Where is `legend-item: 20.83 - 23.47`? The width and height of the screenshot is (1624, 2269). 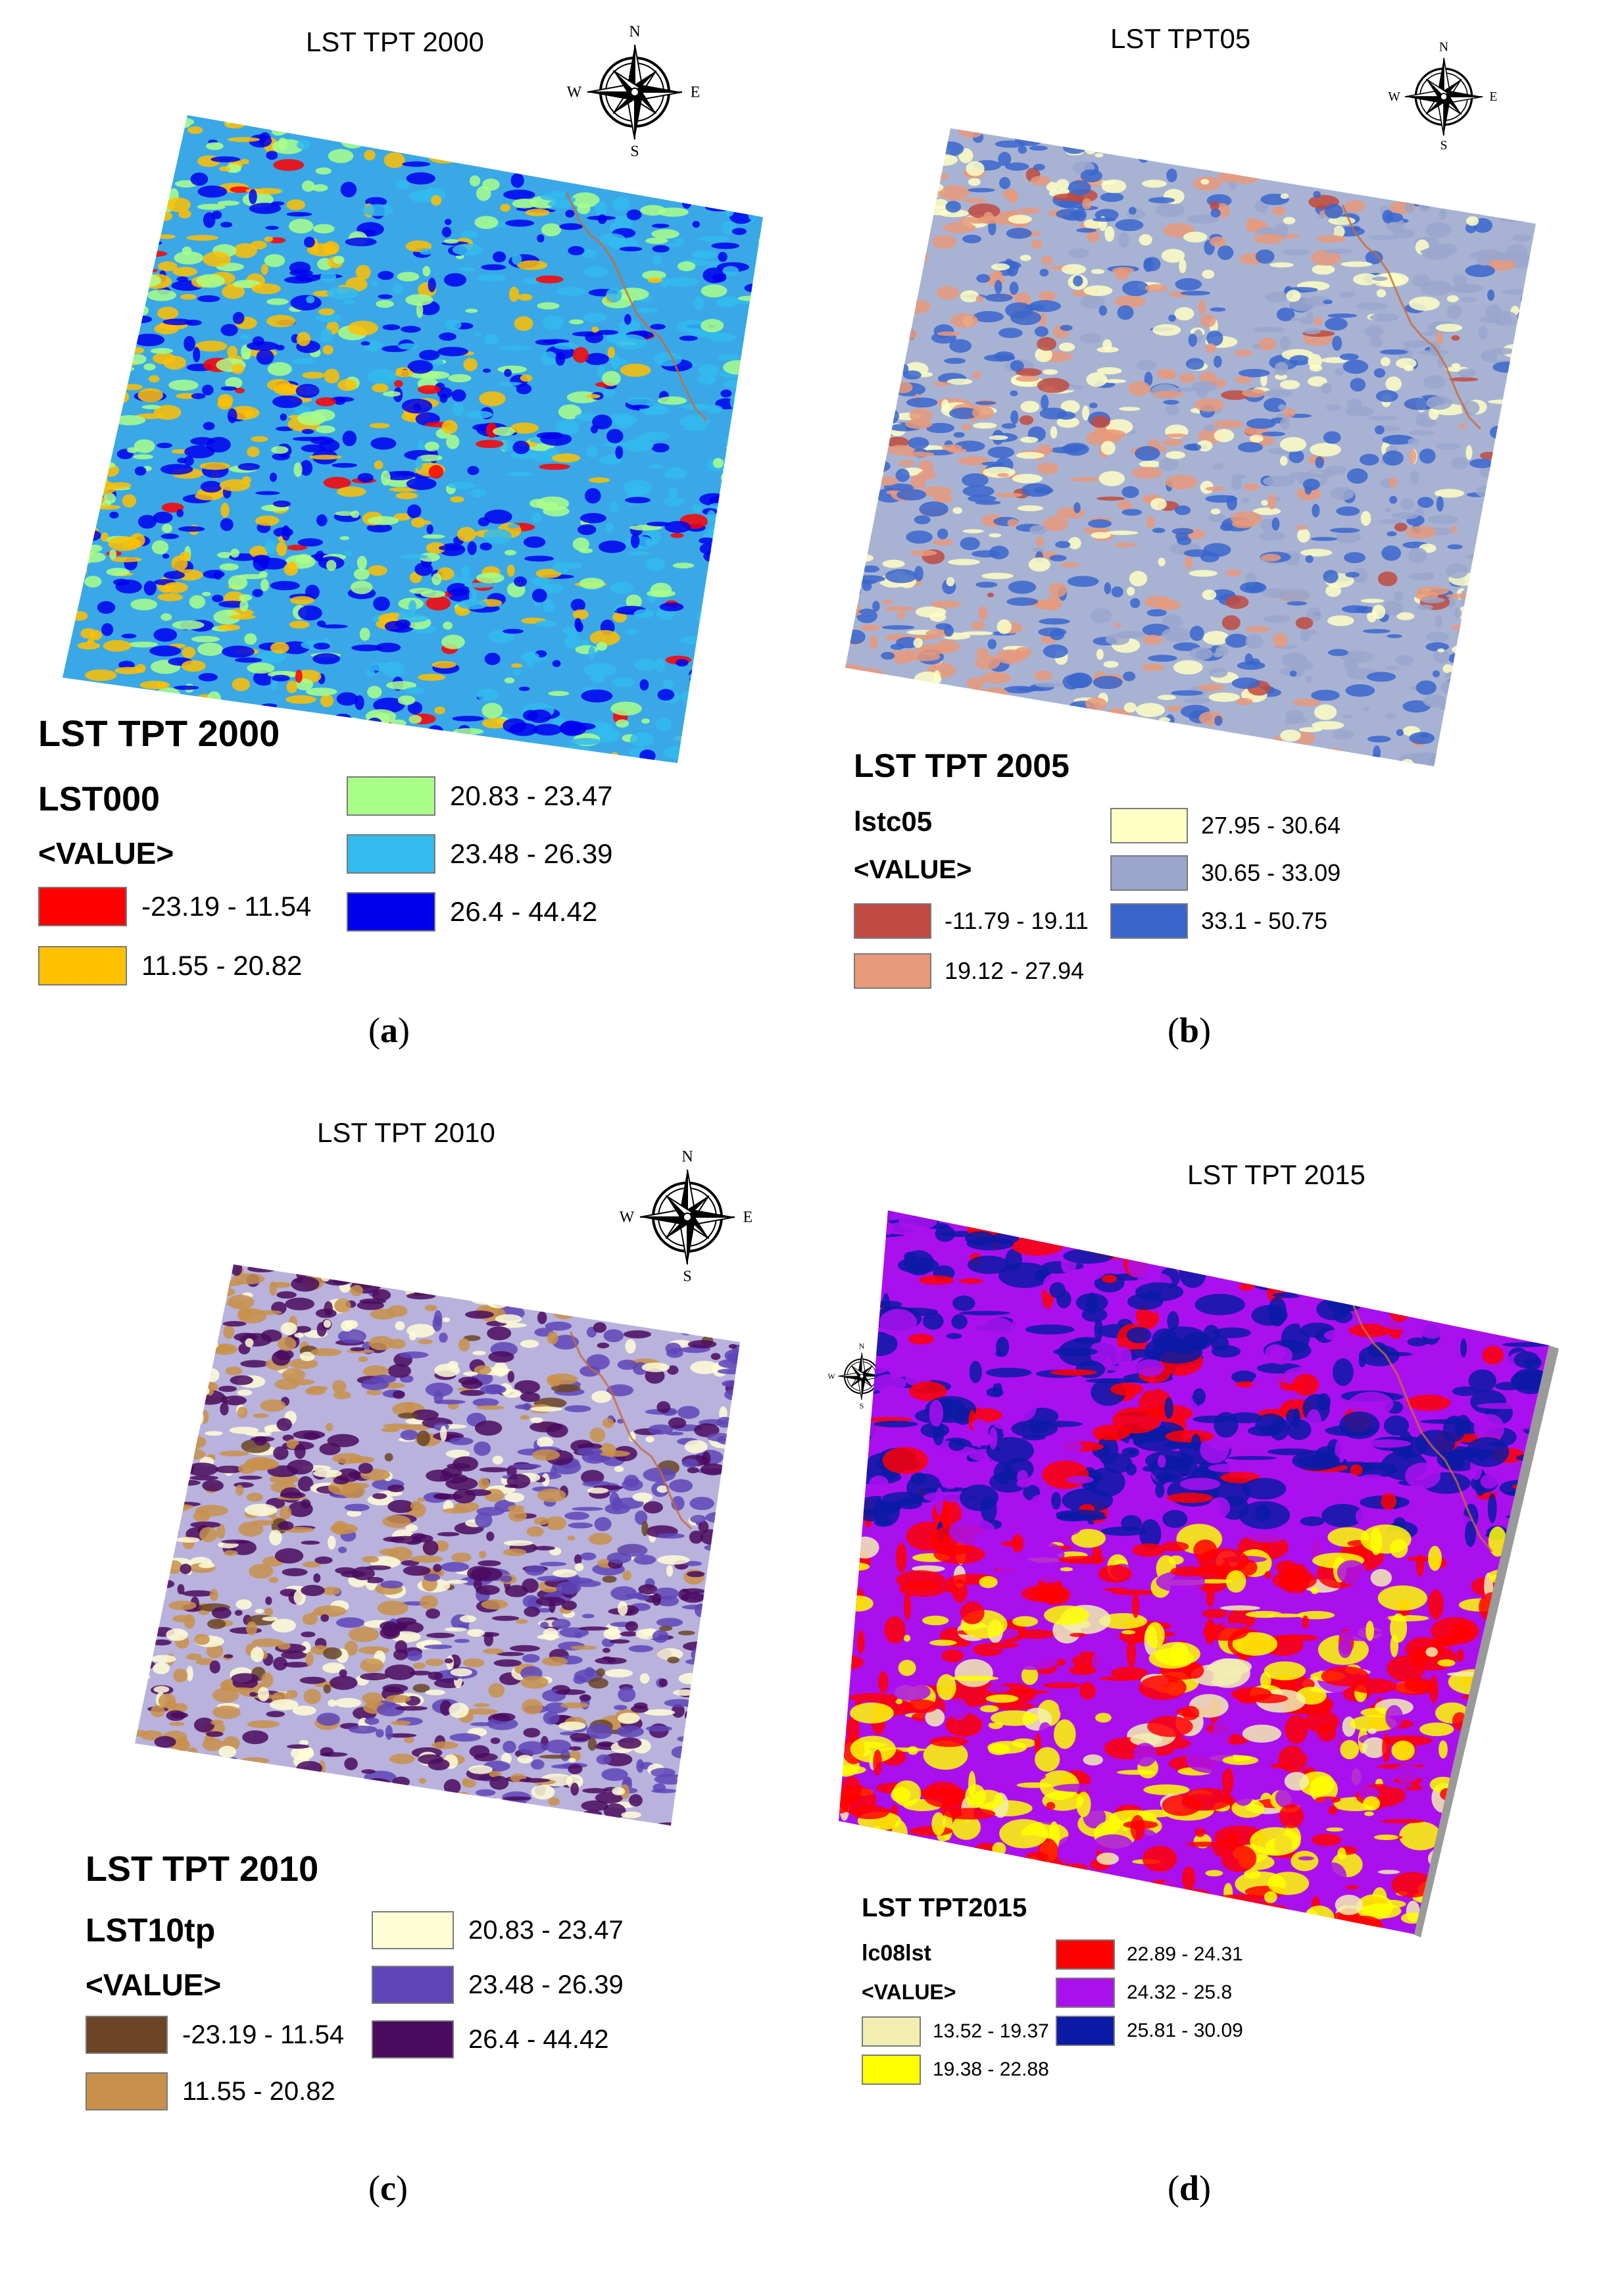
legend-item: 20.83 - 23.47 is located at coordinates (480, 796).